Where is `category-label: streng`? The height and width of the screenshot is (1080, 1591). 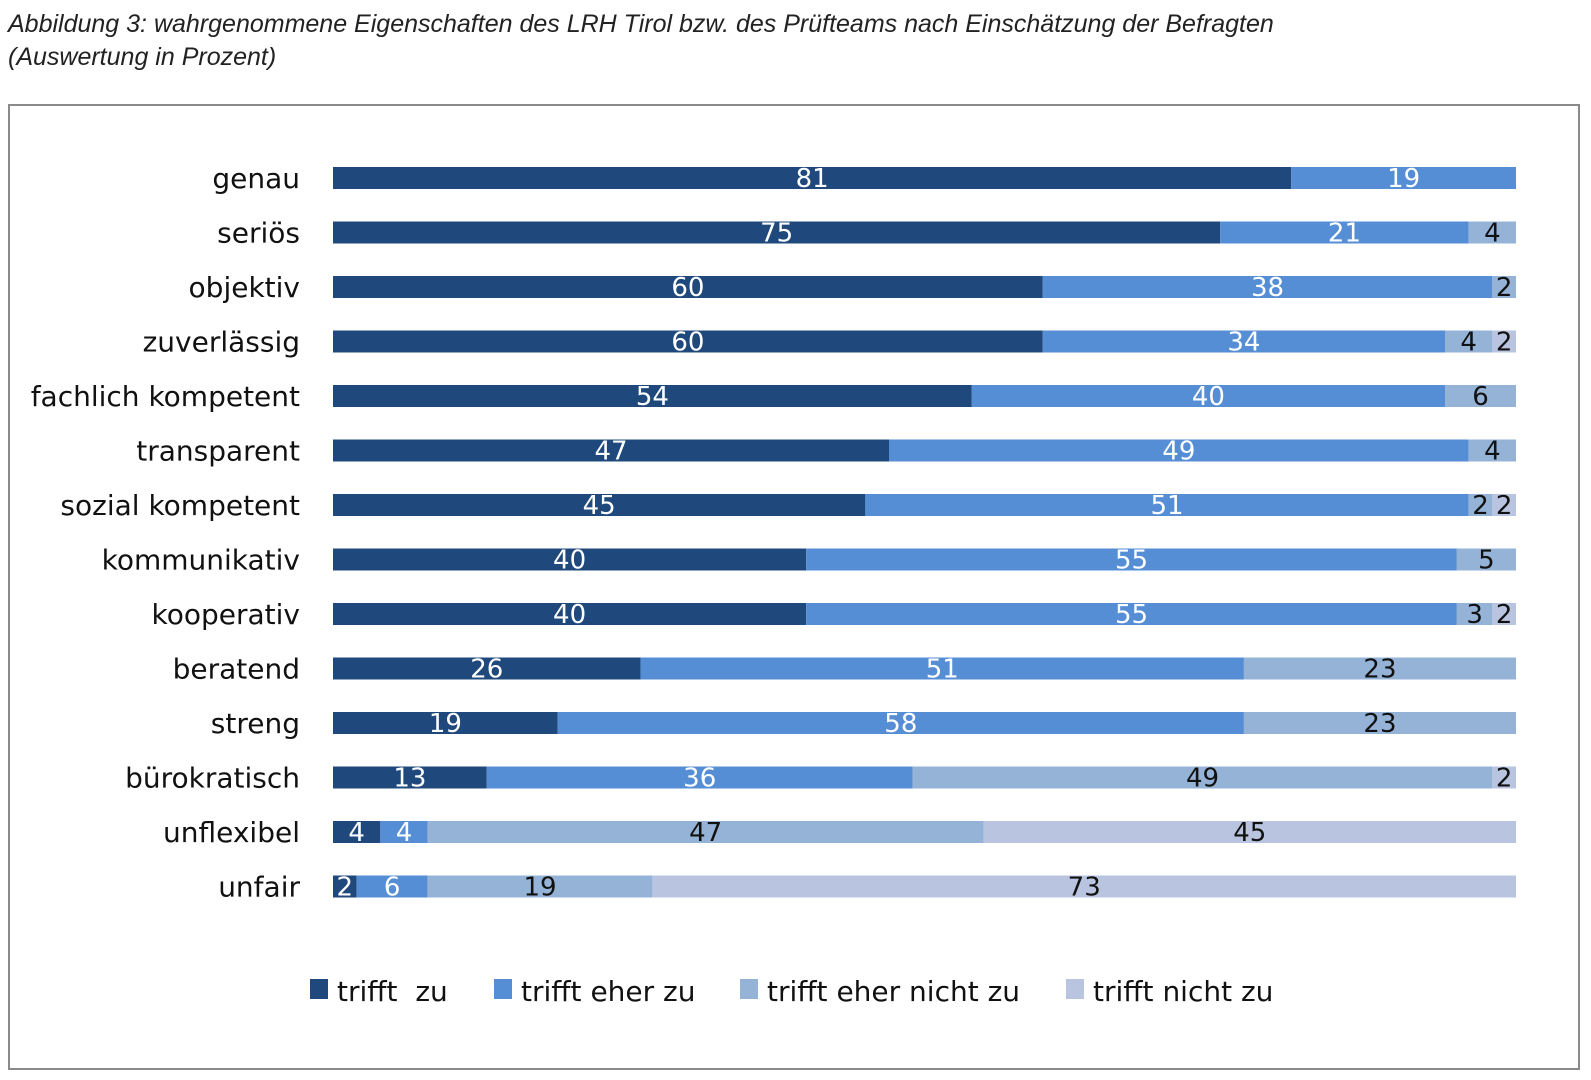 category-label: streng is located at coordinates (255, 723).